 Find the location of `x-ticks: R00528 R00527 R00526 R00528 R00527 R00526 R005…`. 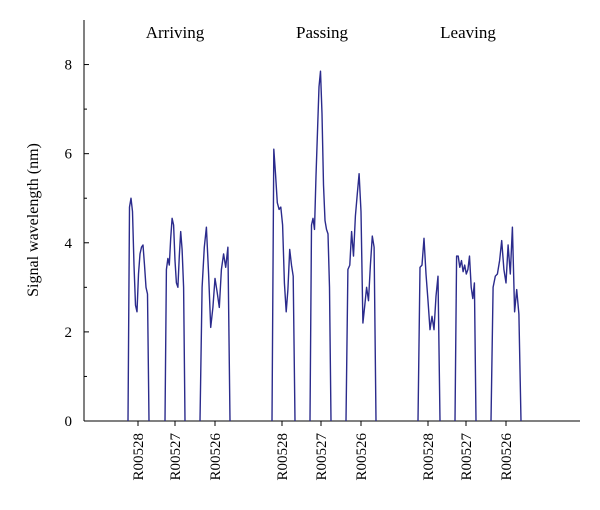

x-ticks: R00528 R00527 R00526 R00528 R00527 R00526 R005… is located at coordinates (323, 451).